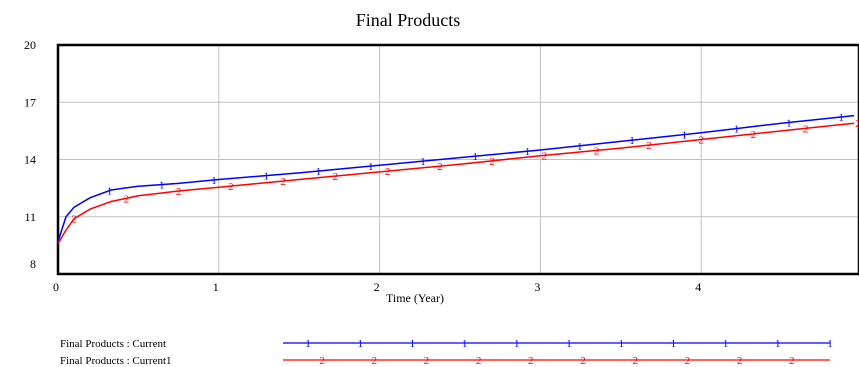 This screenshot has height=367, width=859. Describe the element at coordinates (30, 102) in the screenshot. I see `y-tick-label: 17` at that location.